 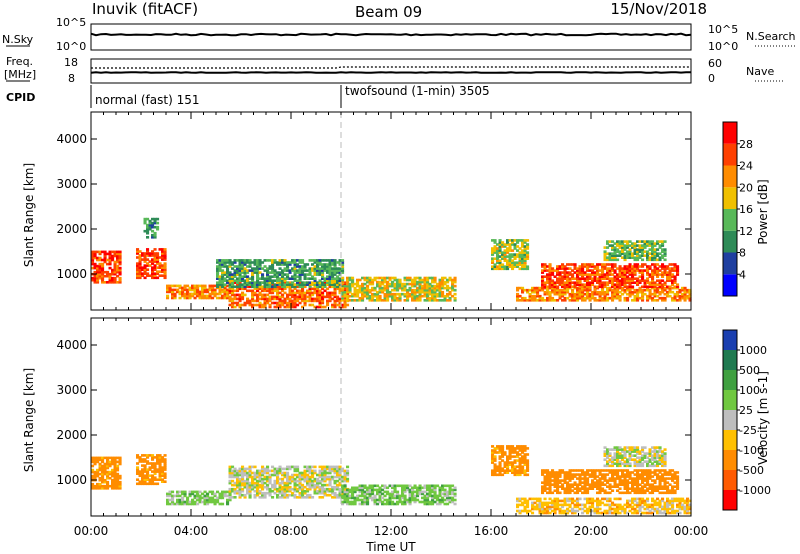 What do you see at coordinates (71, 62) in the screenshot?
I see `freq-tick-top: 18` at bounding box center [71, 62].